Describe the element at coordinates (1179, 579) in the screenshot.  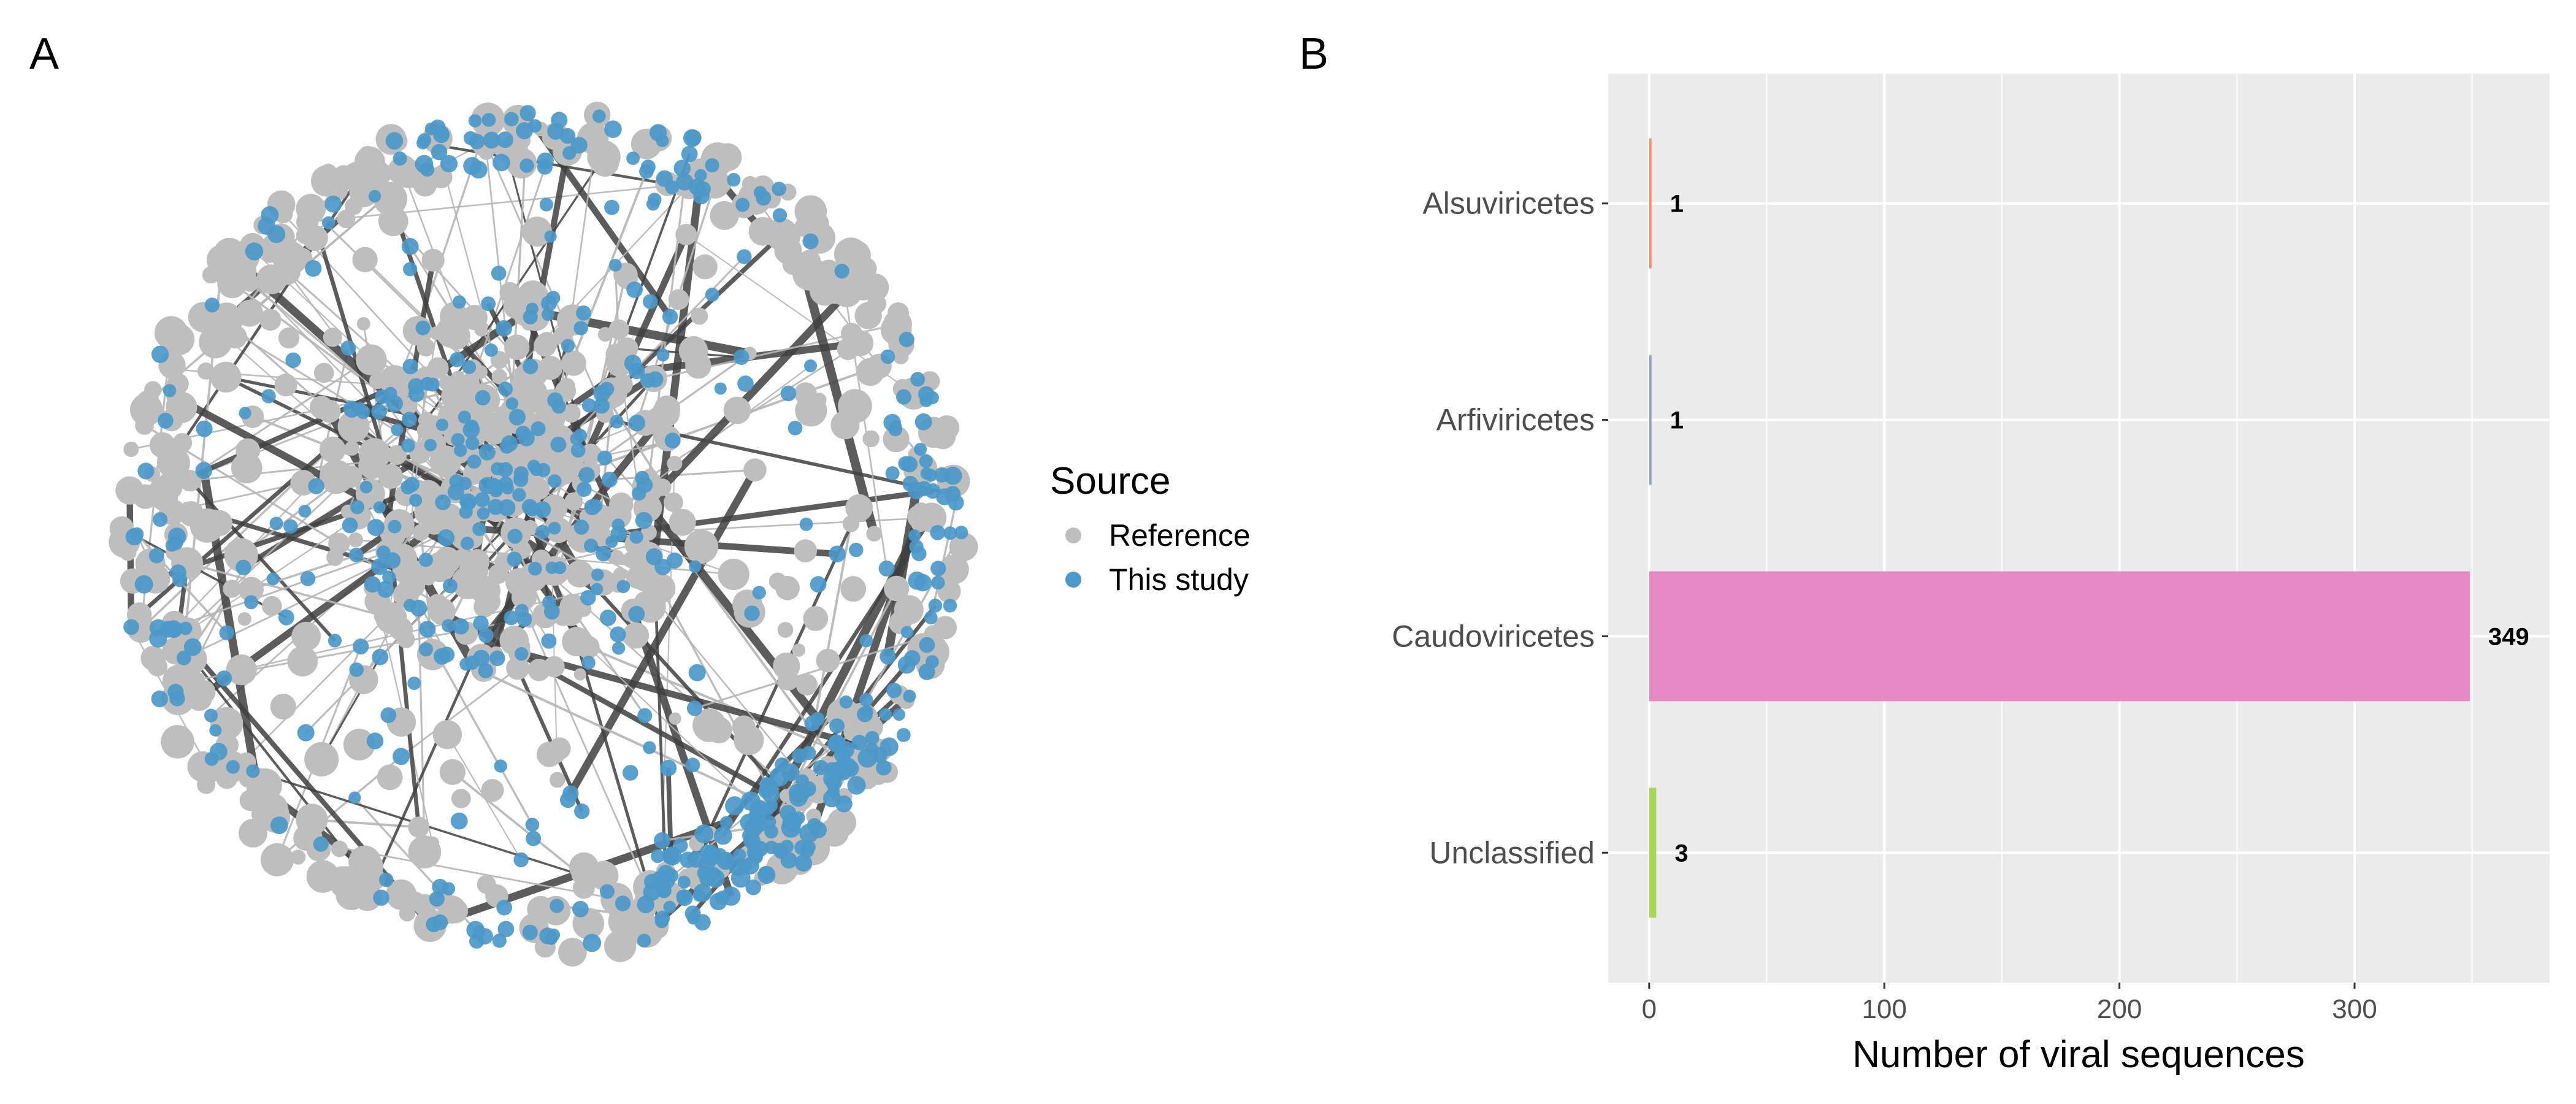
I see `legend-label-this-study: This study` at that location.